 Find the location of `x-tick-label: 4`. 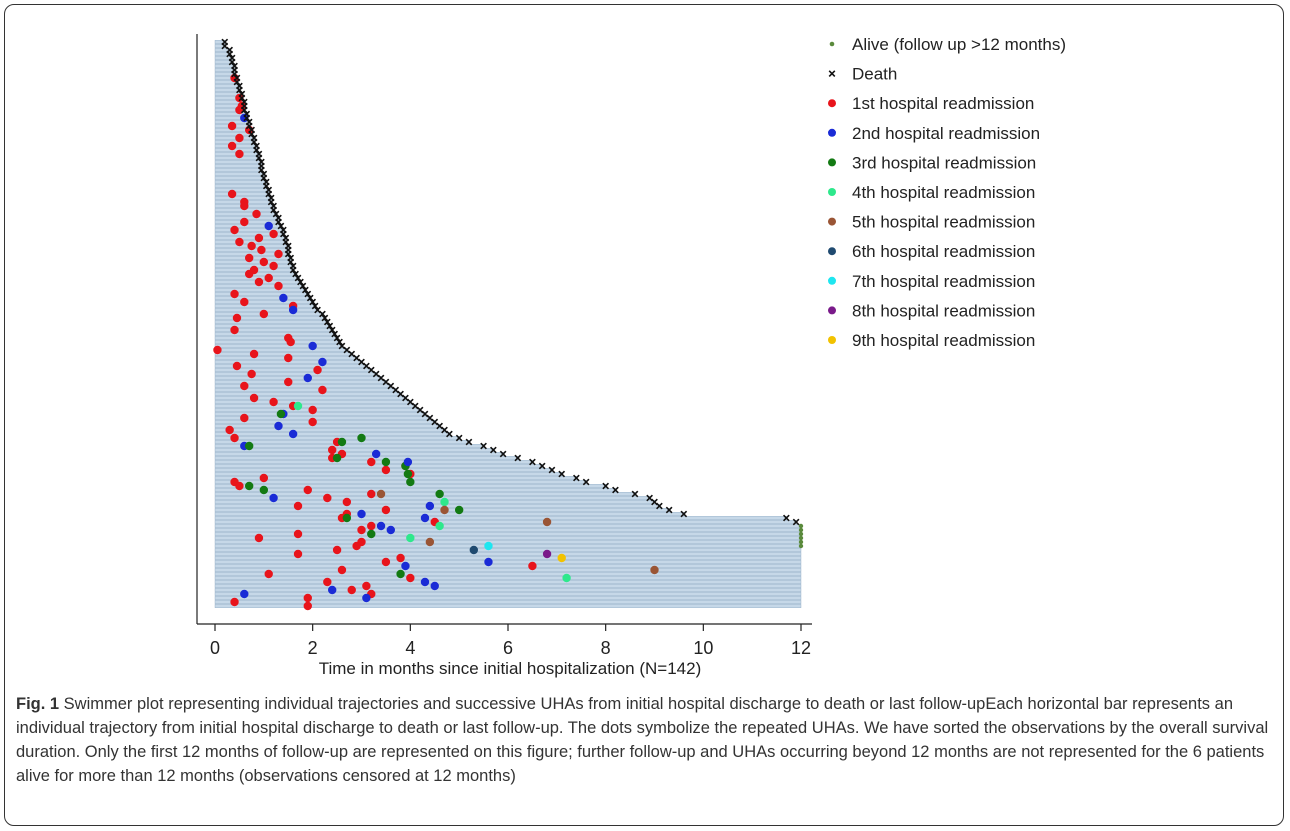

x-tick-label: 4 is located at coordinates (410, 648).